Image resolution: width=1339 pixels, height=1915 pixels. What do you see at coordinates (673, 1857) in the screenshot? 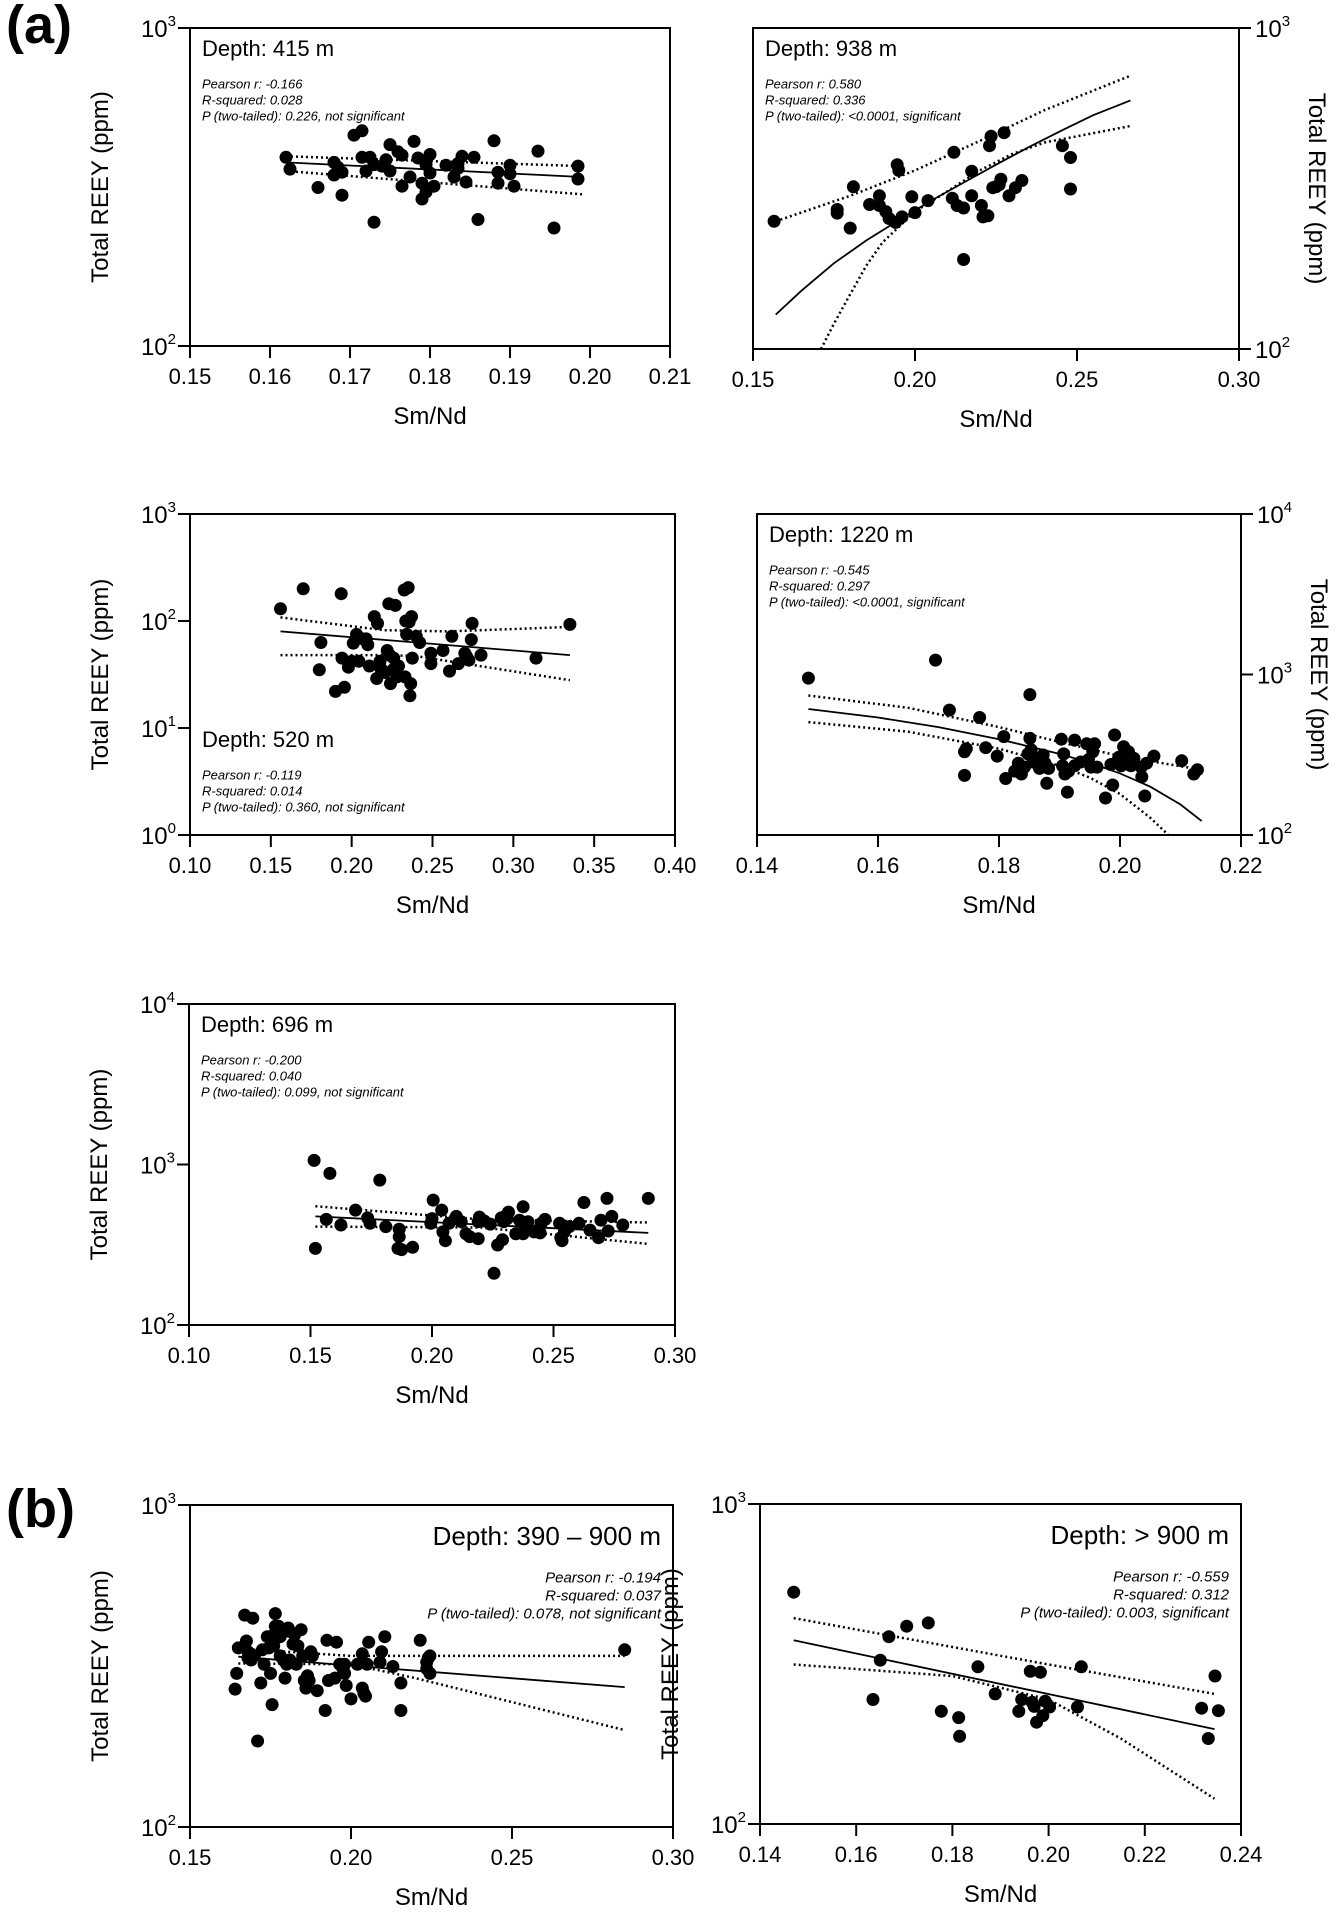
I see `x-tick-label: 0.30` at bounding box center [673, 1857].